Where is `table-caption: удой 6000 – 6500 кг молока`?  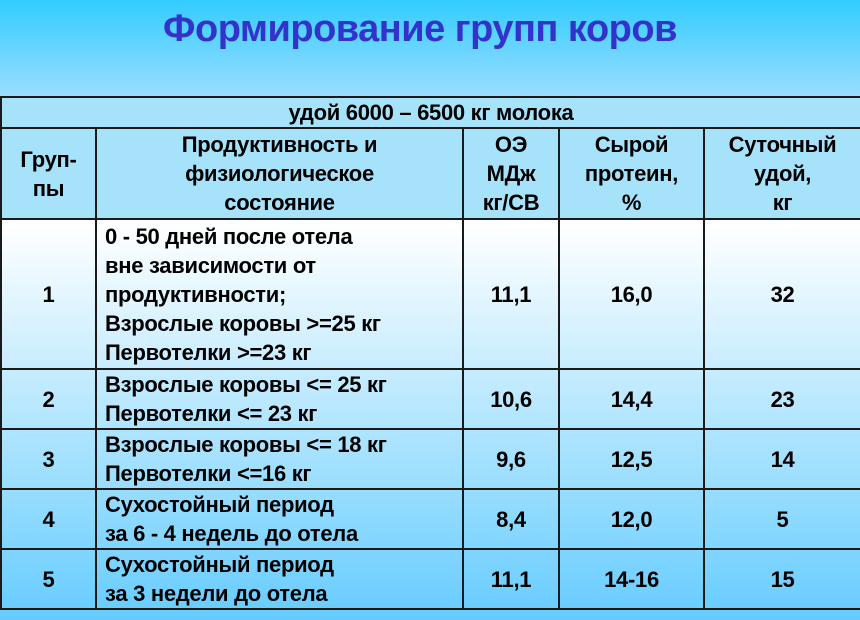
table-caption: удой 6000 – 6500 кг молока is located at coordinates (430, 112).